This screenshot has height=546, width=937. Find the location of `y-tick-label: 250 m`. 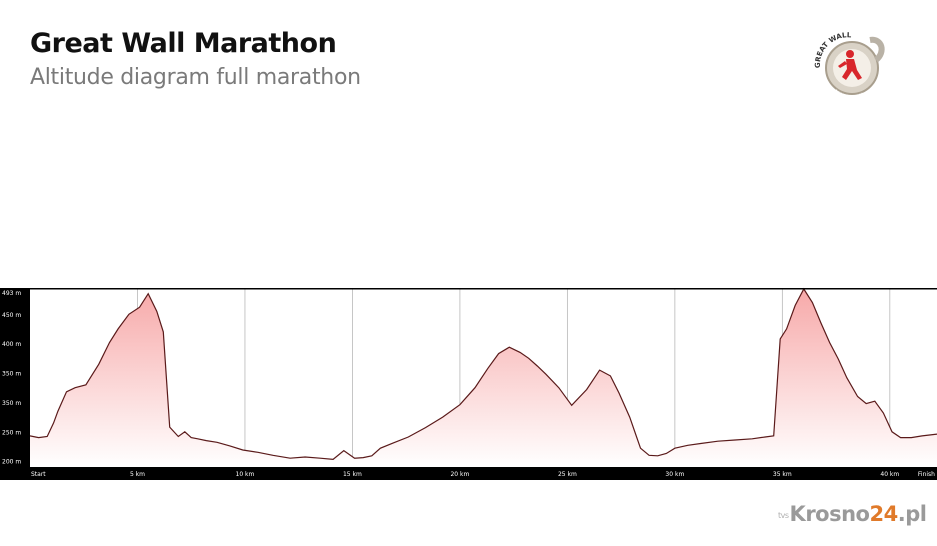

y-tick-label: 250 m is located at coordinates (11, 432).